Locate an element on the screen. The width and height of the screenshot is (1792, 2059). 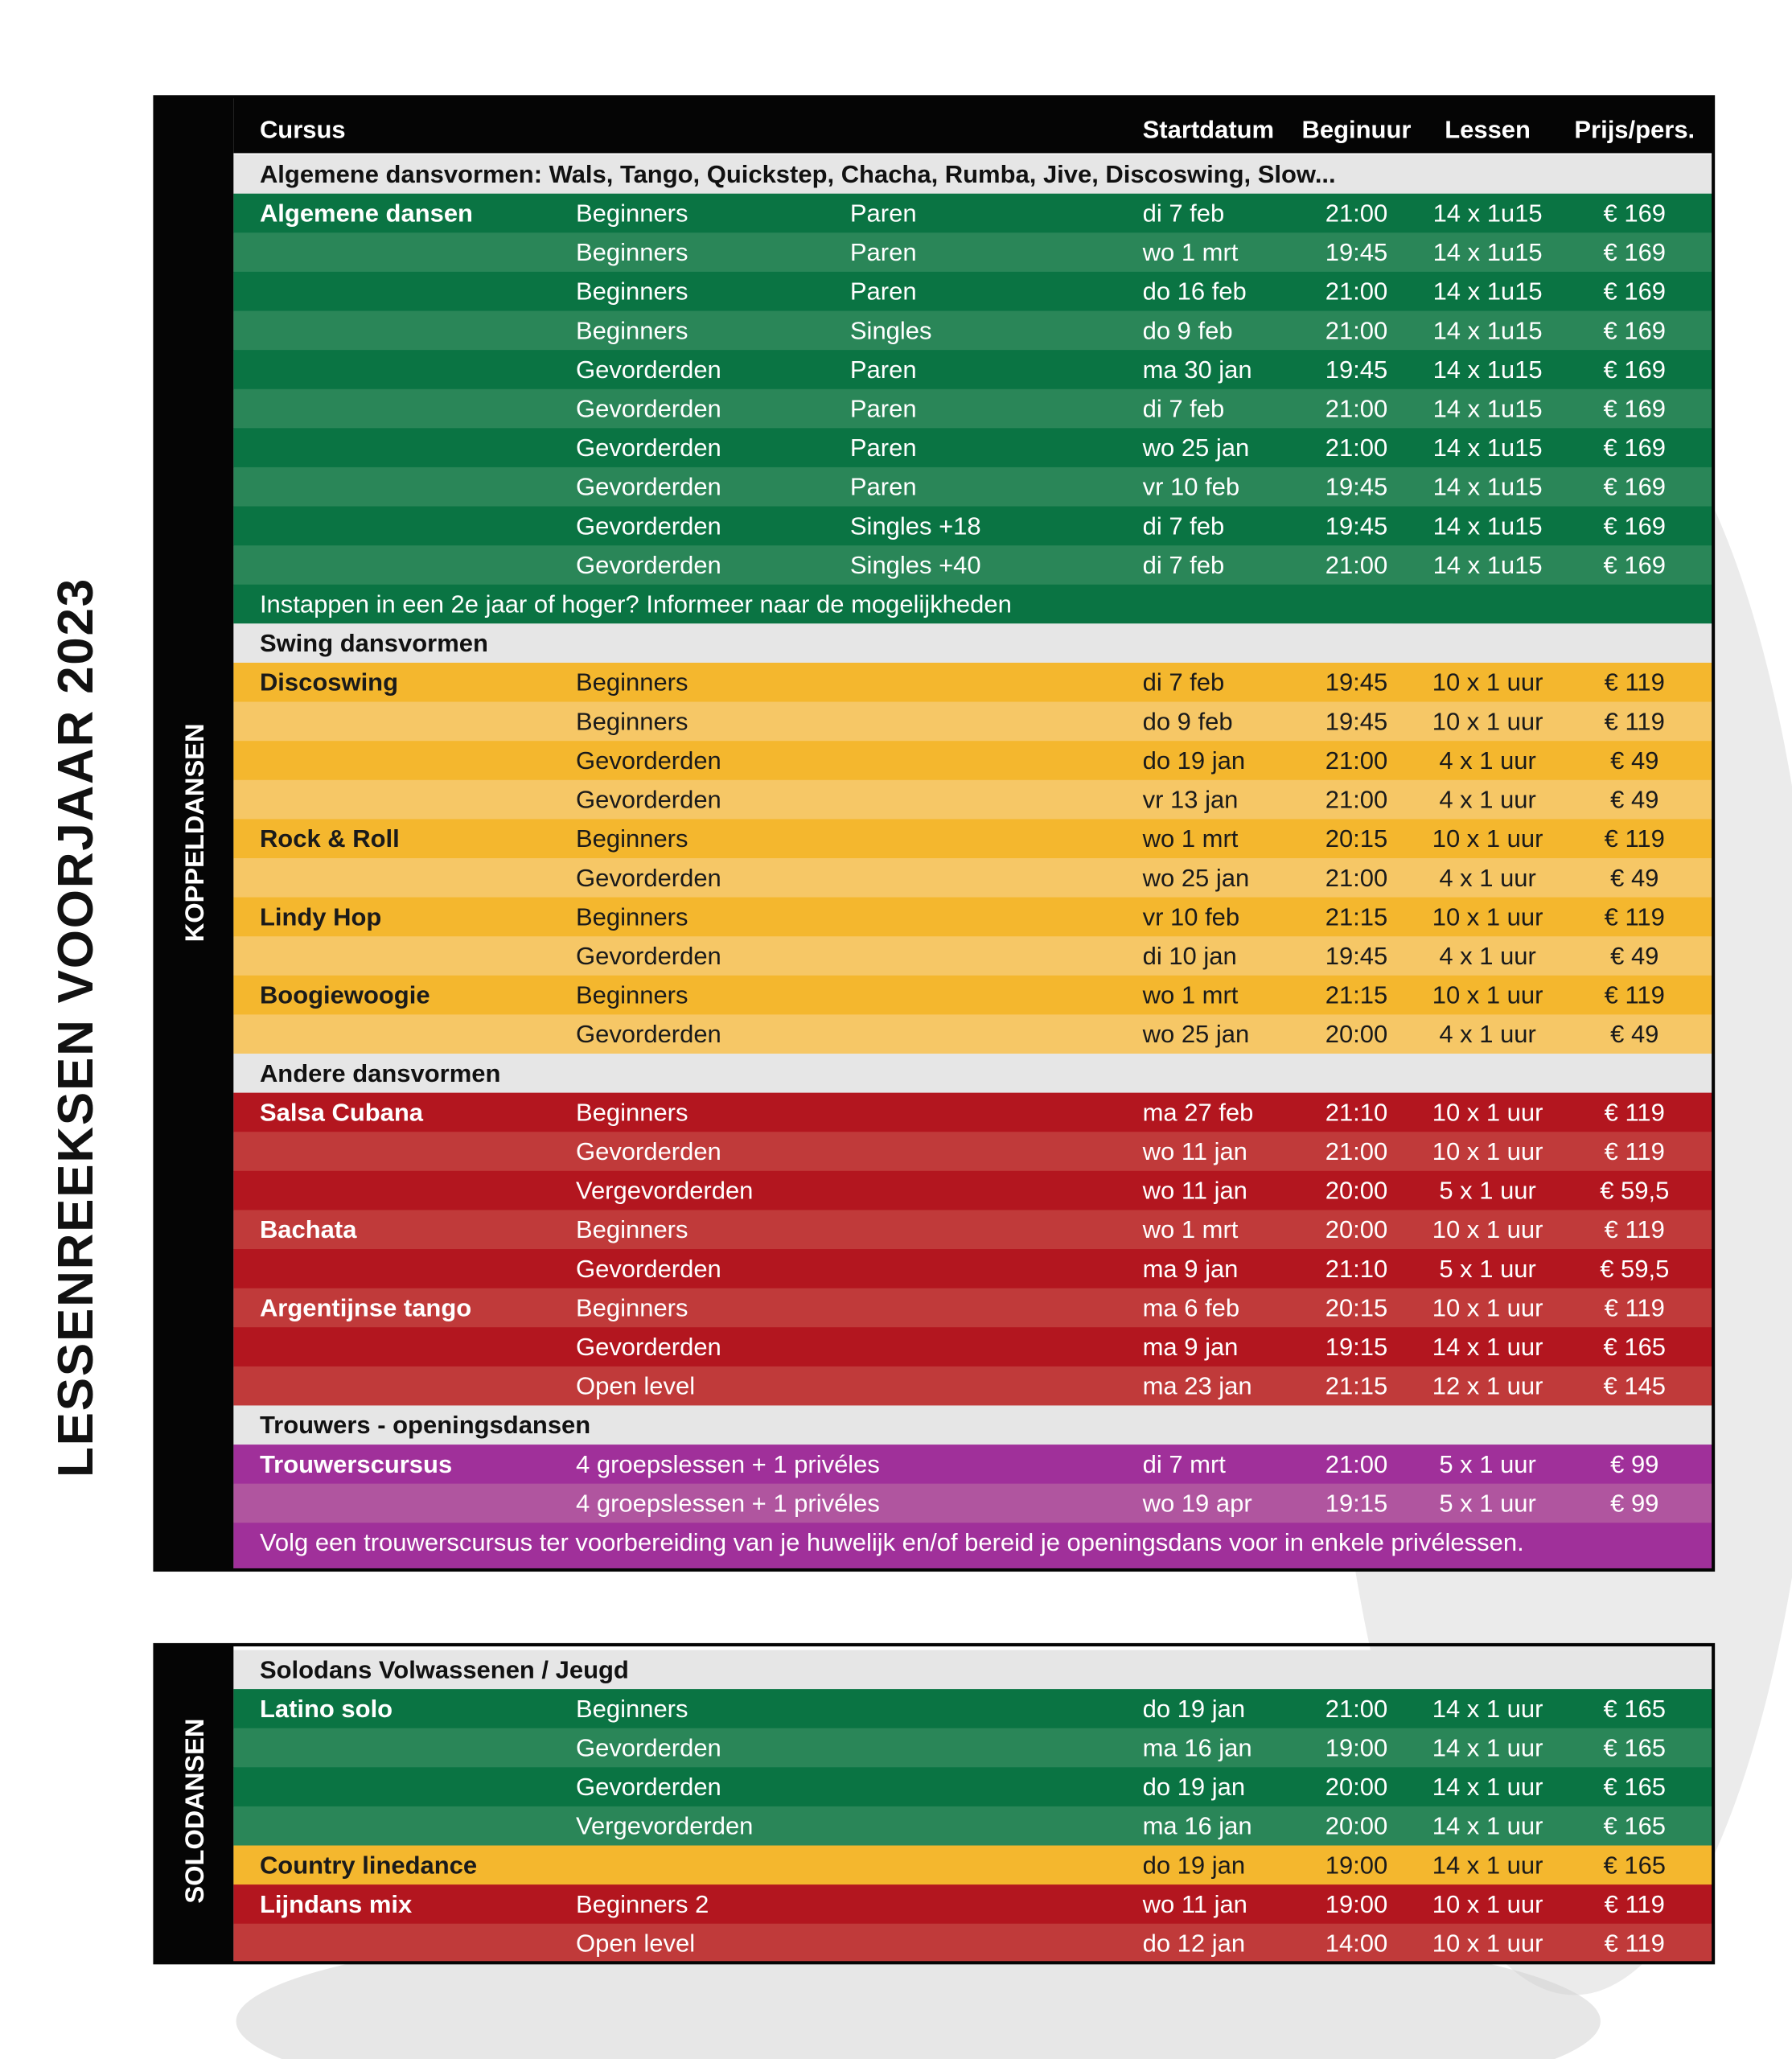
cell-date: wo 19 apr is located at coordinates (1197, 1503).